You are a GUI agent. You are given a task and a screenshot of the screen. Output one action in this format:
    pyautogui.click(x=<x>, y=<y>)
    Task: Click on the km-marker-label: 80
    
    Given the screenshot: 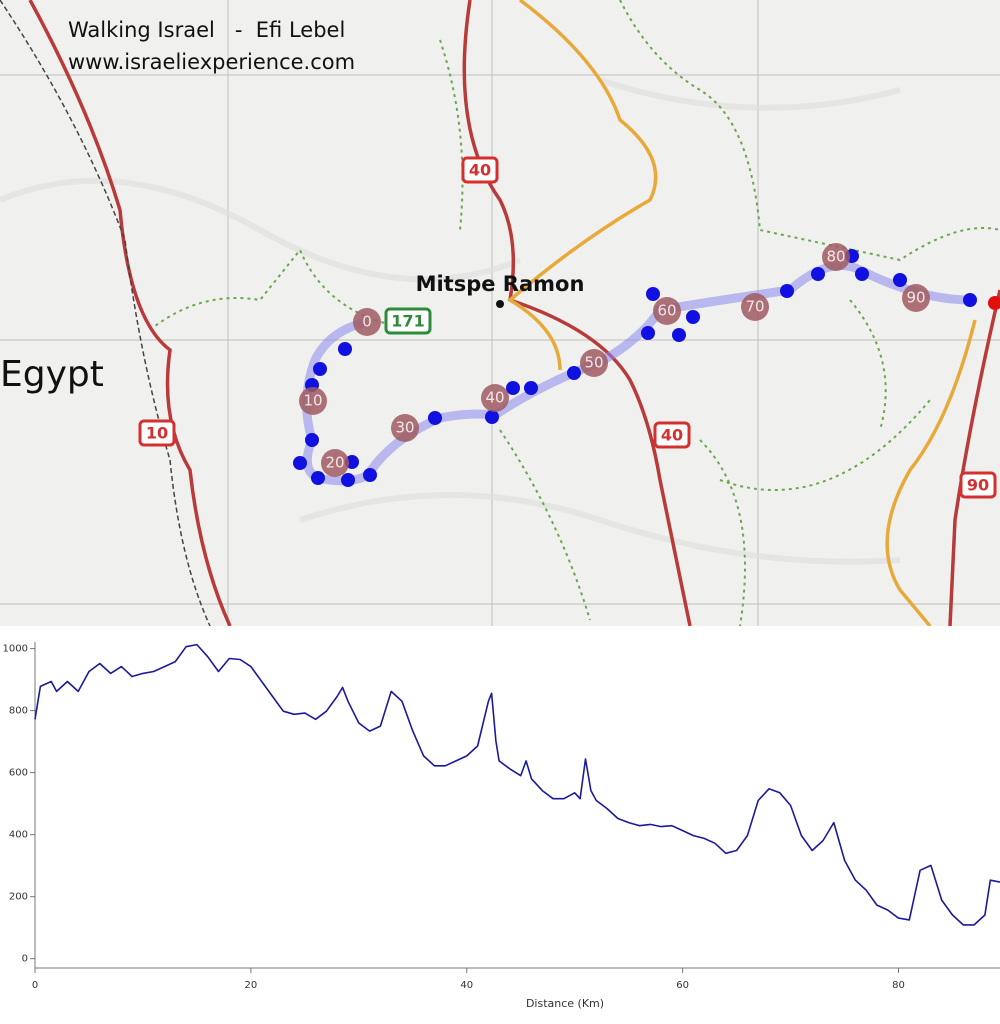 What is the action you would take?
    pyautogui.click(x=835, y=257)
    